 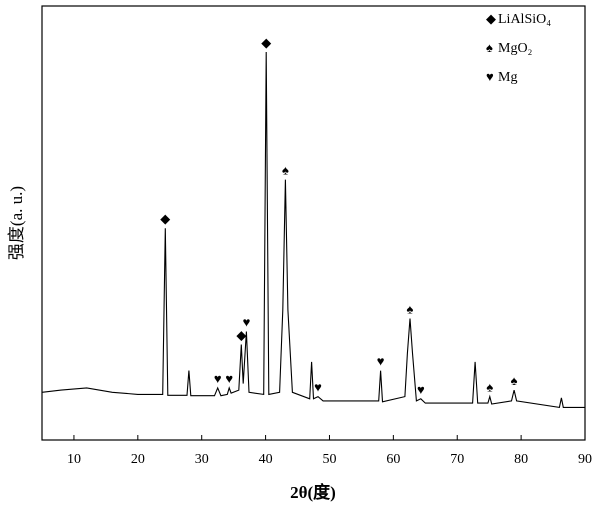 What do you see at coordinates (457, 459) in the screenshot?
I see `x-tick-label: 70` at bounding box center [457, 459].